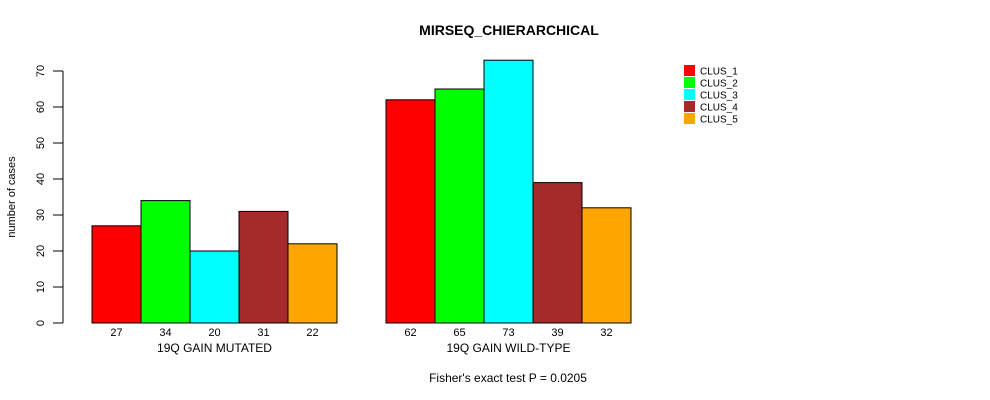  Describe the element at coordinates (41, 107) in the screenshot. I see `y-tick-label: 60` at that location.